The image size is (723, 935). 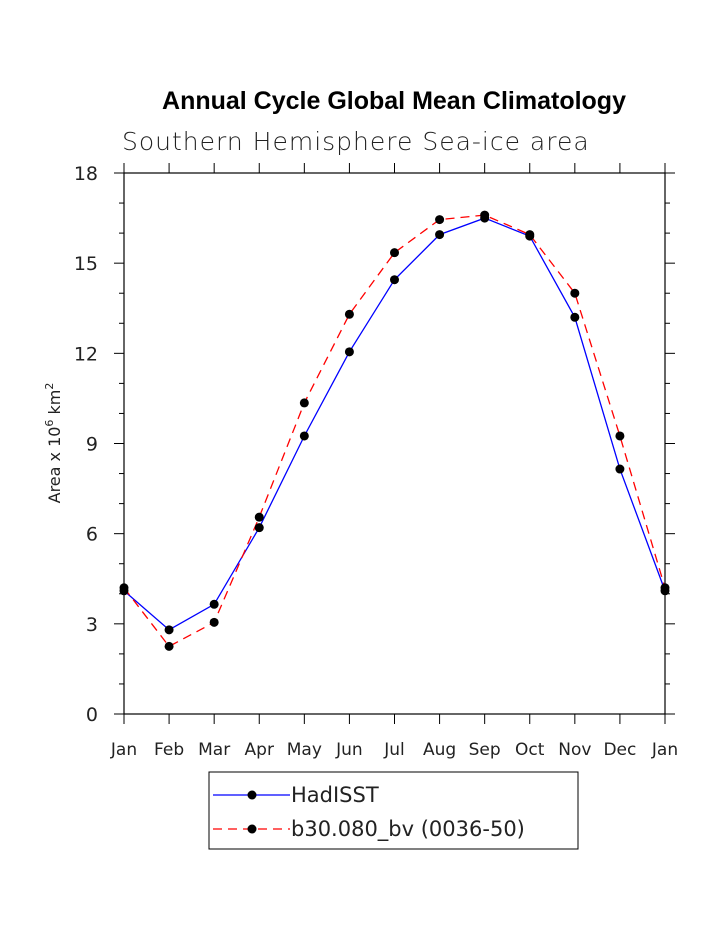 I want to click on y-tick-label: 3, so click(x=92, y=625).